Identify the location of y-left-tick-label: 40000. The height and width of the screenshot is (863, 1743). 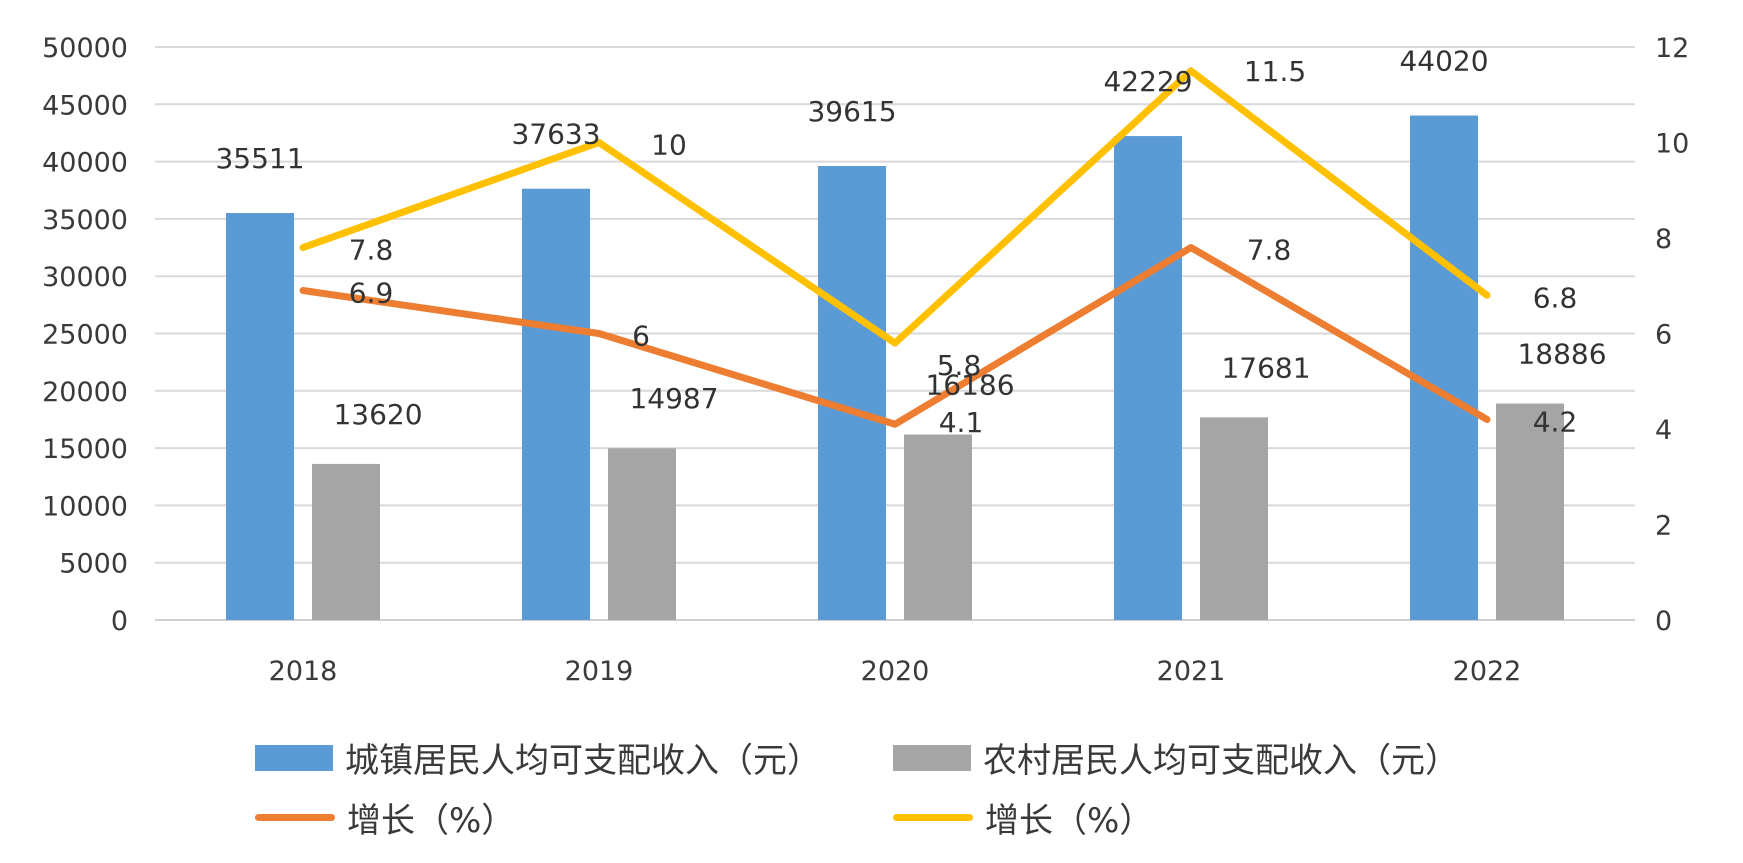
(85, 163).